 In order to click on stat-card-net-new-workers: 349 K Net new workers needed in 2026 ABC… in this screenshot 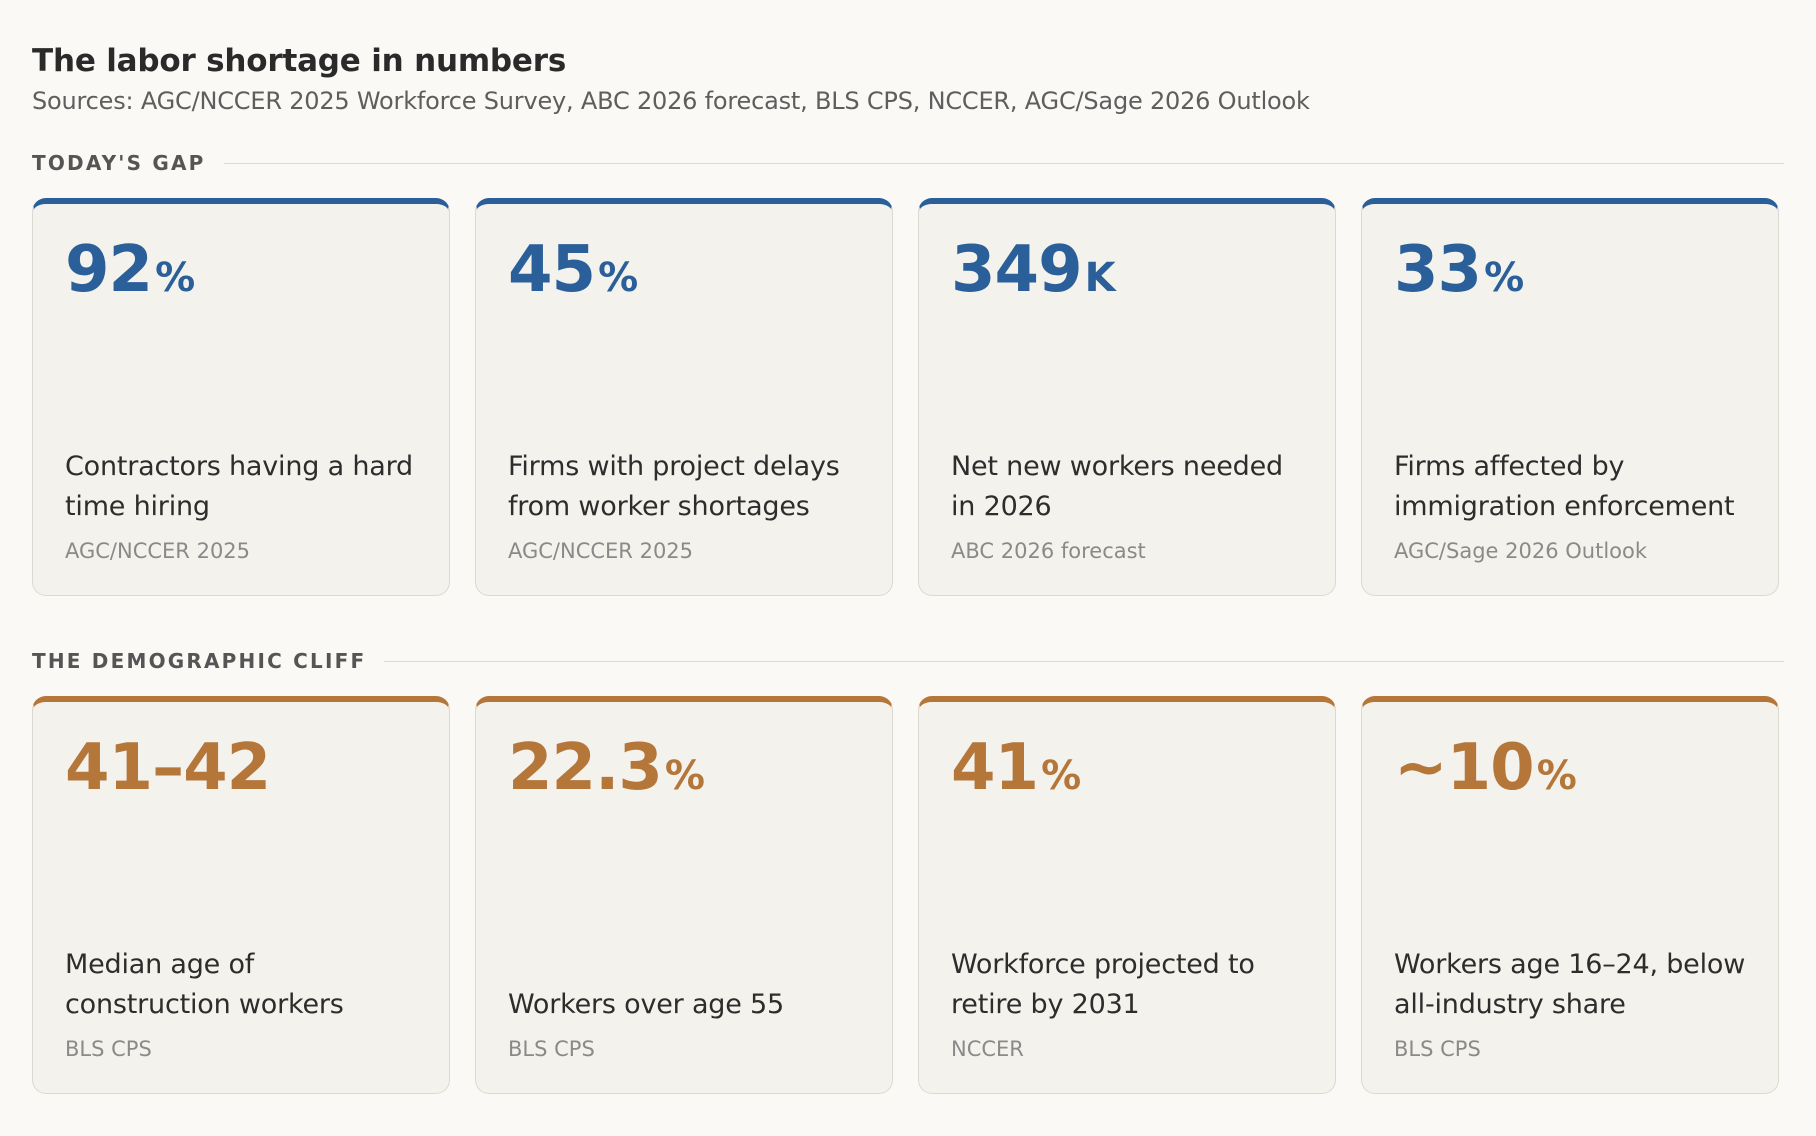, I will do `click(1127, 397)`.